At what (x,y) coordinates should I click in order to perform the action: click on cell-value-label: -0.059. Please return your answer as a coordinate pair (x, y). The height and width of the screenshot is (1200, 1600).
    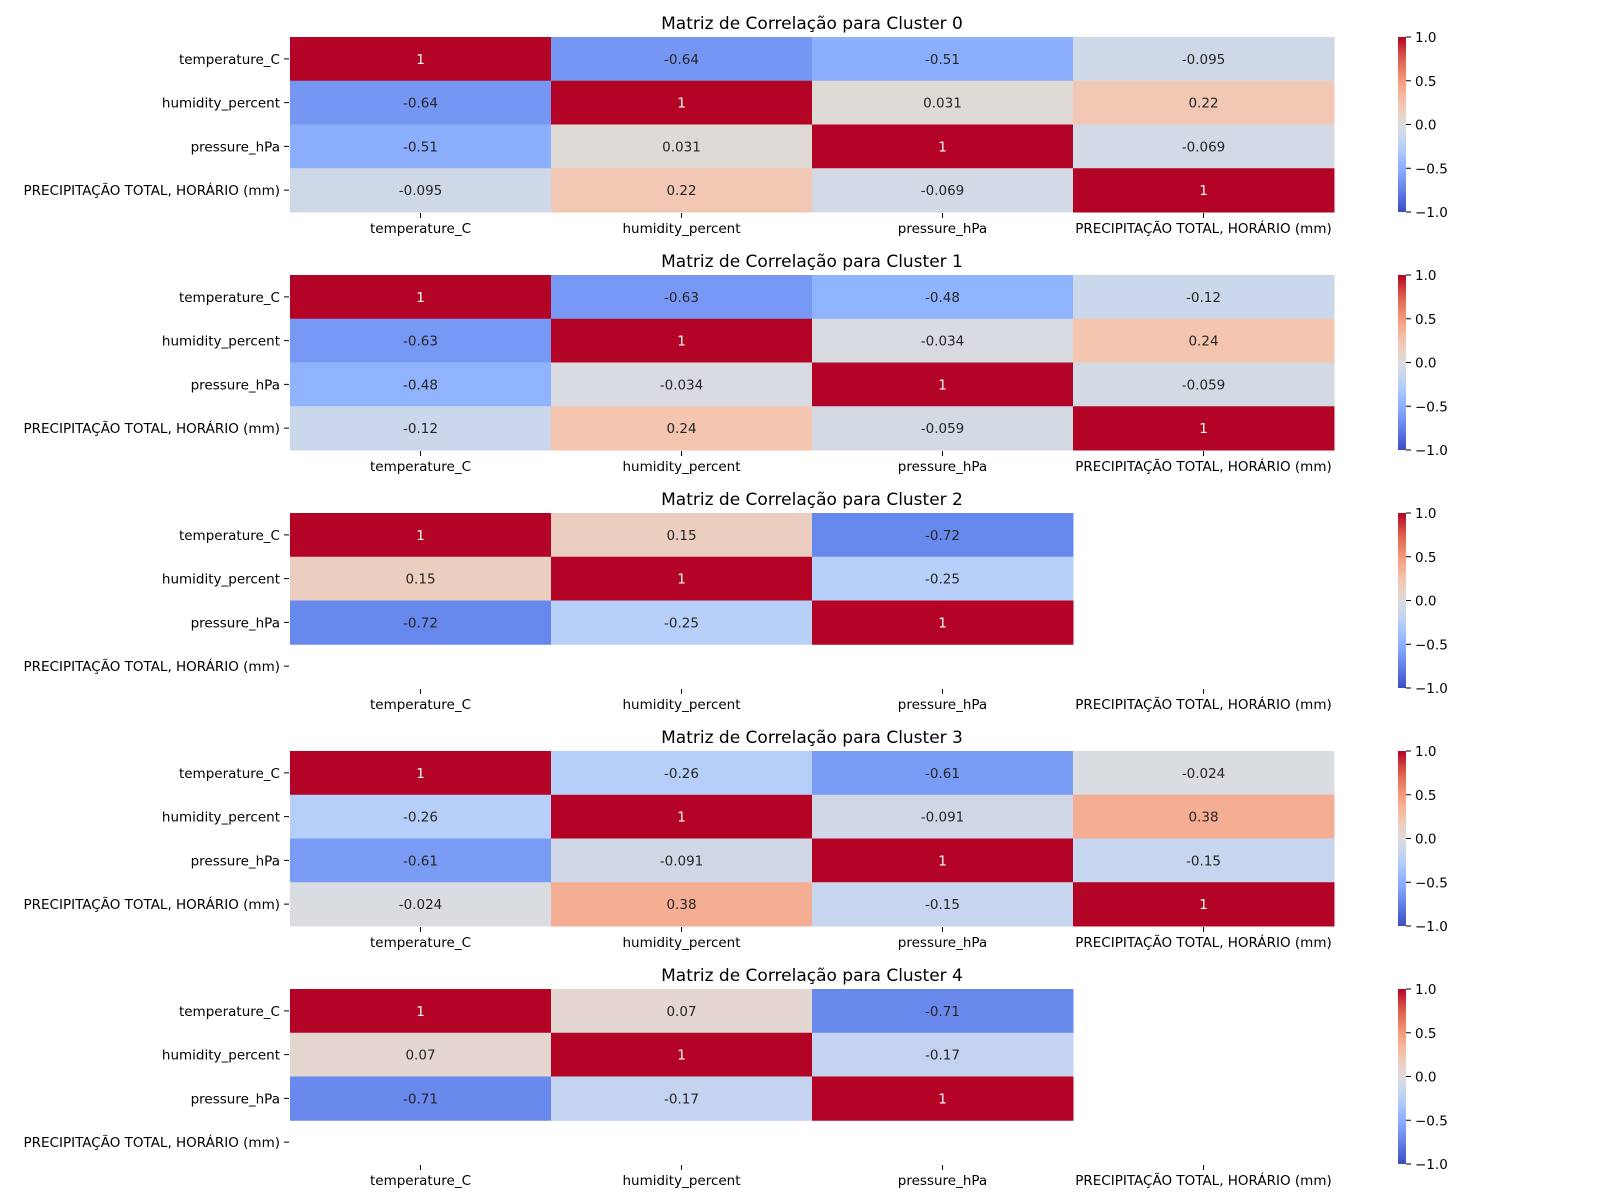
    Looking at the image, I should click on (943, 429).